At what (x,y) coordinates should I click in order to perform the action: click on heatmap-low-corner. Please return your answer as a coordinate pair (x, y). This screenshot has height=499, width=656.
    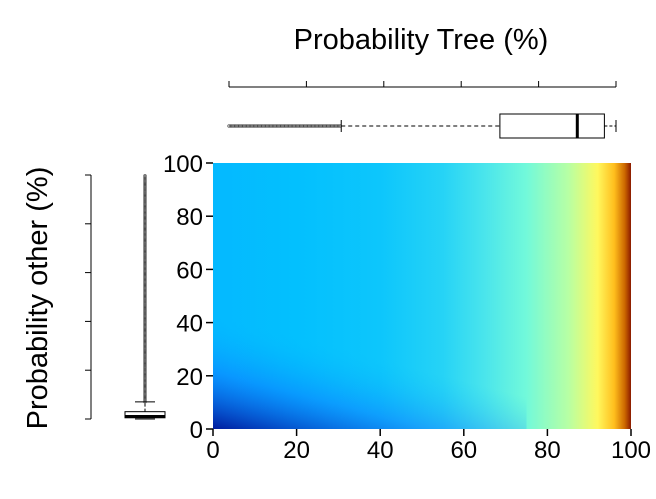
    Looking at the image, I should click on (370, 369).